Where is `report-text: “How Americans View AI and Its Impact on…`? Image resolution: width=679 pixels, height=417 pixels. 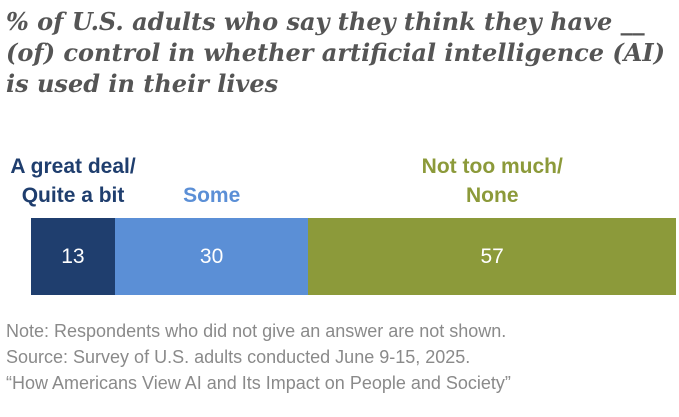
report-text: “How Americans View AI and Its Impact on… is located at coordinates (258, 383).